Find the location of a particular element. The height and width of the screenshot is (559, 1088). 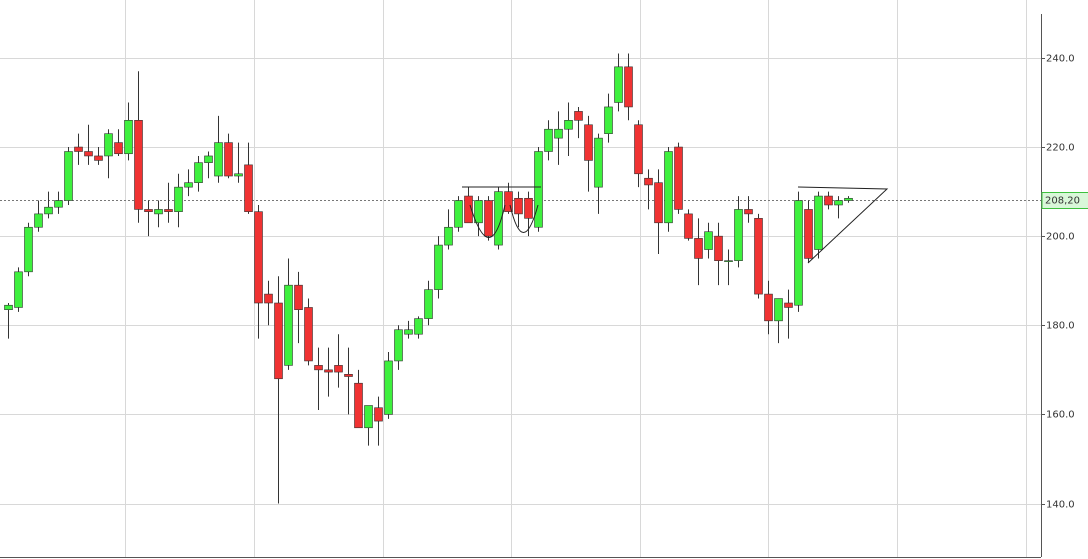

y-tick-label: 240.0 is located at coordinates (1060, 59).